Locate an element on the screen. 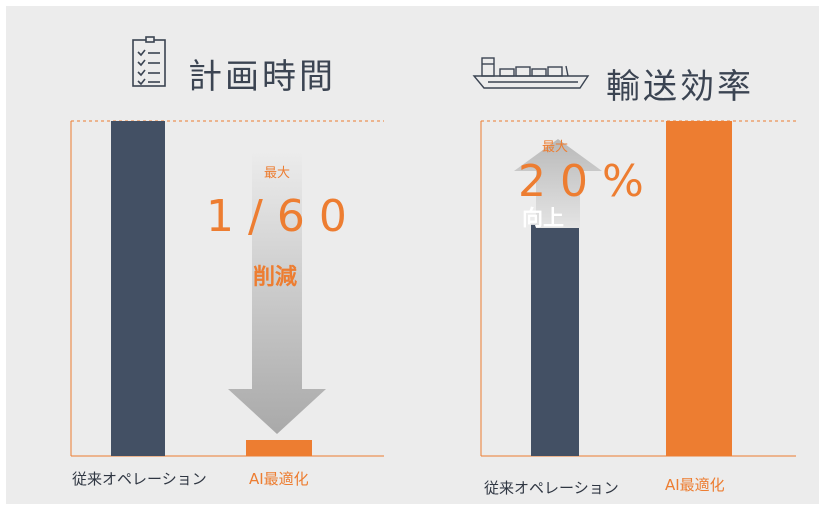 This screenshot has height=510, width=825. right-chart-title: 輸送効率 is located at coordinates (680, 87).